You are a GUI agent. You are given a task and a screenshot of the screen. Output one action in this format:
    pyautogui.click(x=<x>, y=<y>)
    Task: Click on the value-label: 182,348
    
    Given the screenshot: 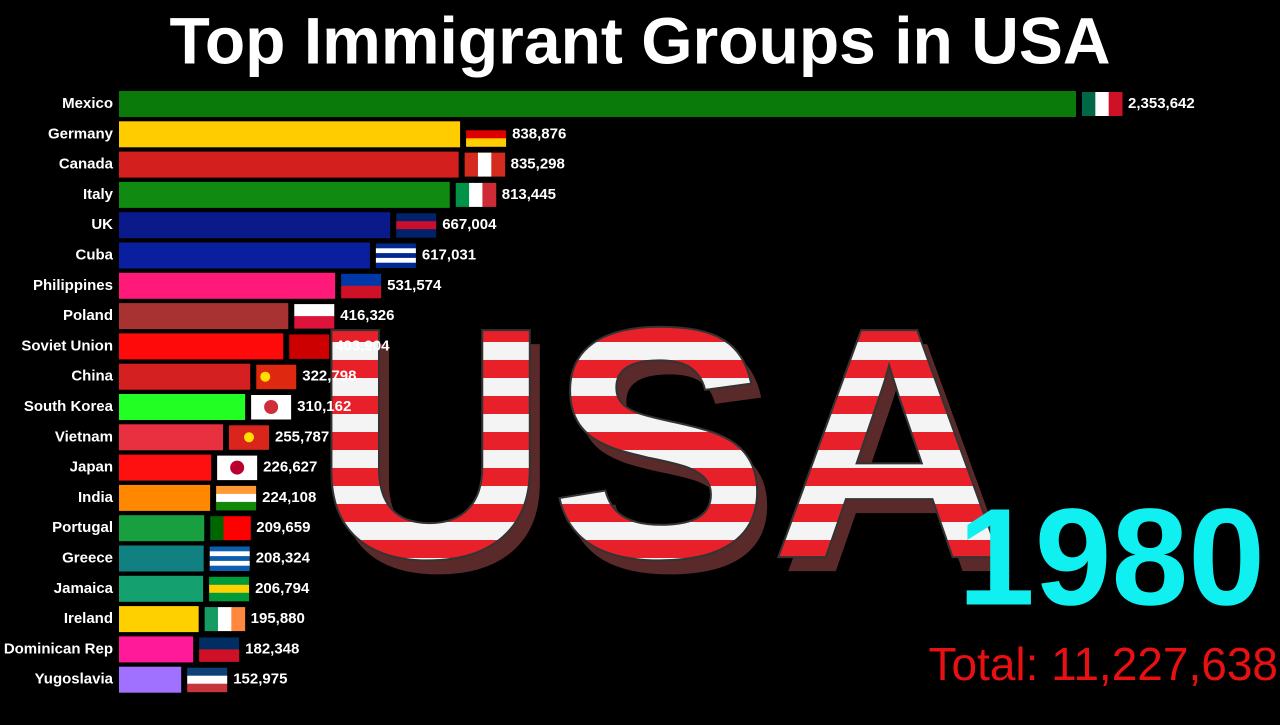 What is the action you would take?
    pyautogui.click(x=272, y=648)
    